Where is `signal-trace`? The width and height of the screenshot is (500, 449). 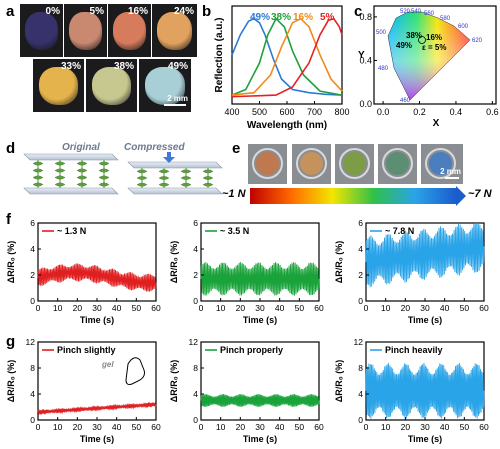 signal-trace is located at coordinates (97, 277).